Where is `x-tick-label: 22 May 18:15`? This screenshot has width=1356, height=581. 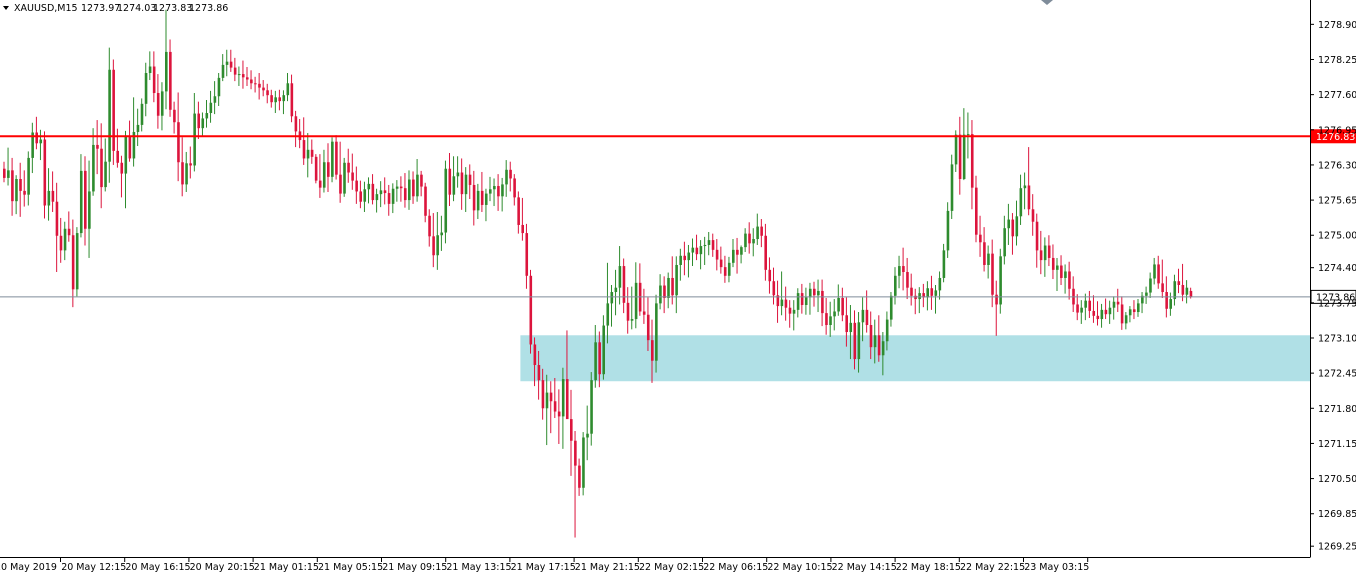 x-tick-label: 22 May 18:15 is located at coordinates (928, 567).